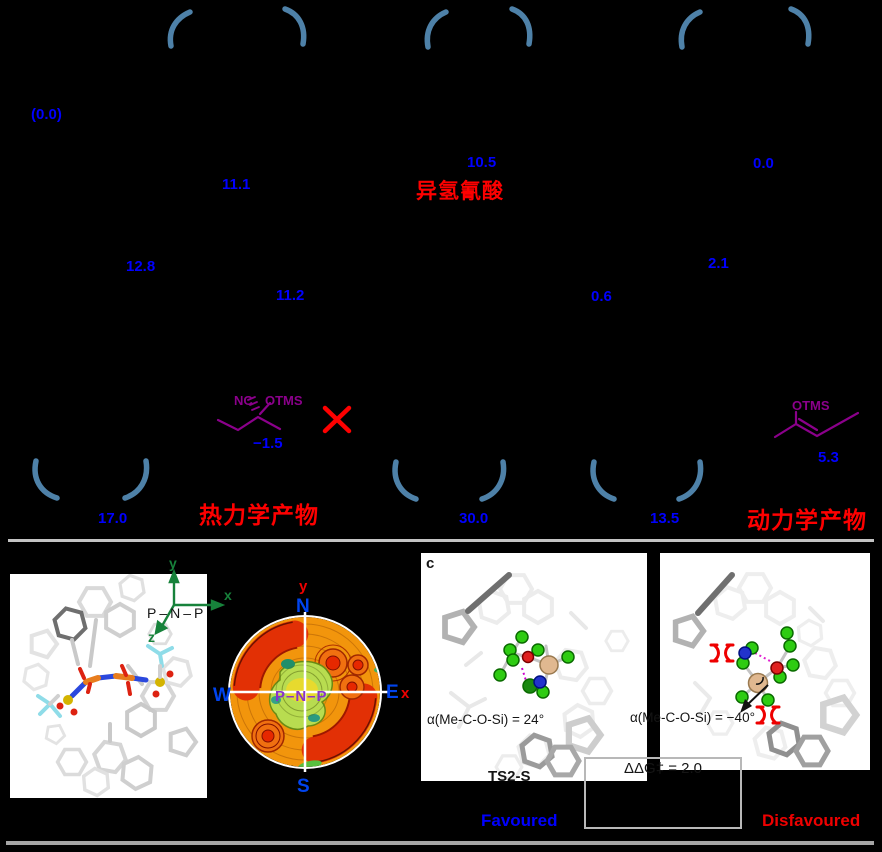 This screenshot has height=852, width=882. Describe the element at coordinates (525, 676) in the screenshot. I see `ts-favoured-sketch` at that location.